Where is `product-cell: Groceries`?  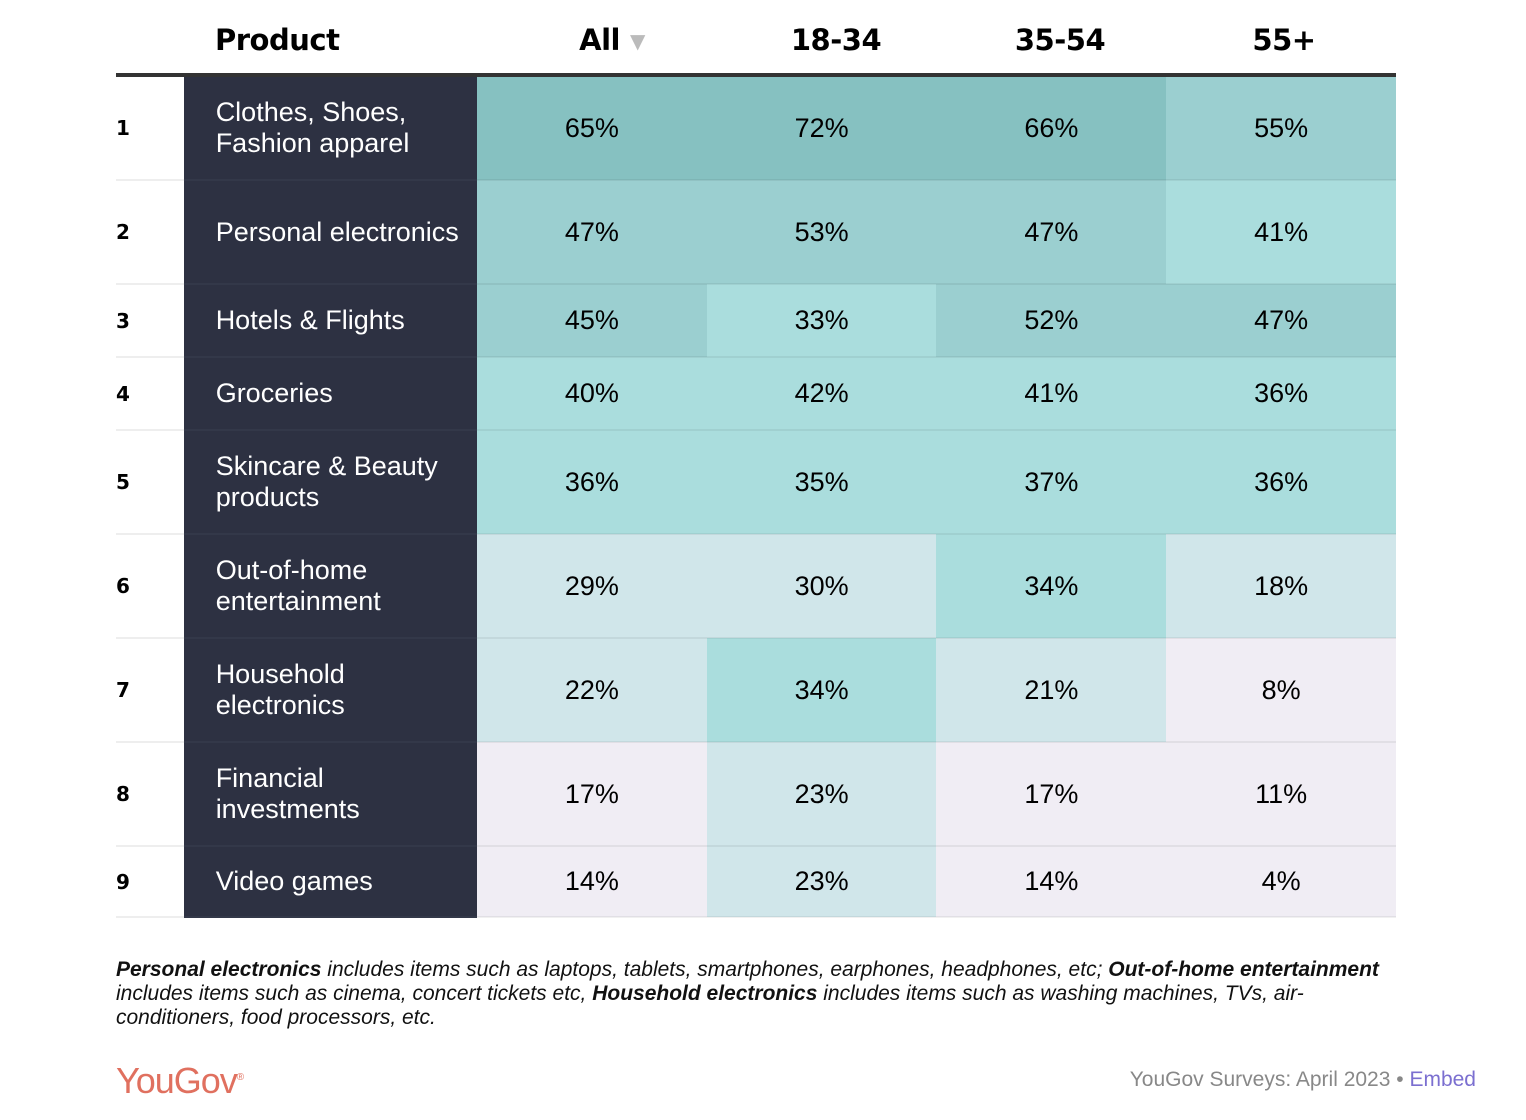 product-cell: Groceries is located at coordinates (330, 394).